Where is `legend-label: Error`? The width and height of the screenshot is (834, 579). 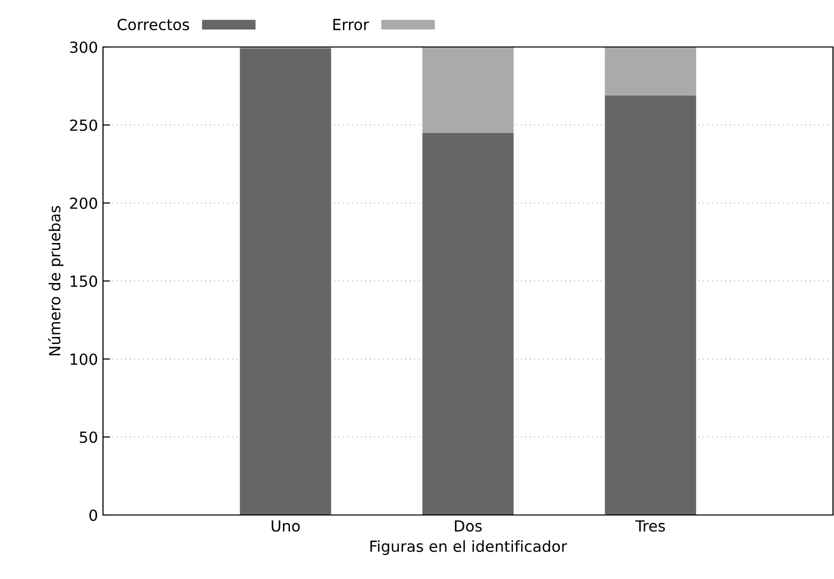 legend-label: Error is located at coordinates (351, 24).